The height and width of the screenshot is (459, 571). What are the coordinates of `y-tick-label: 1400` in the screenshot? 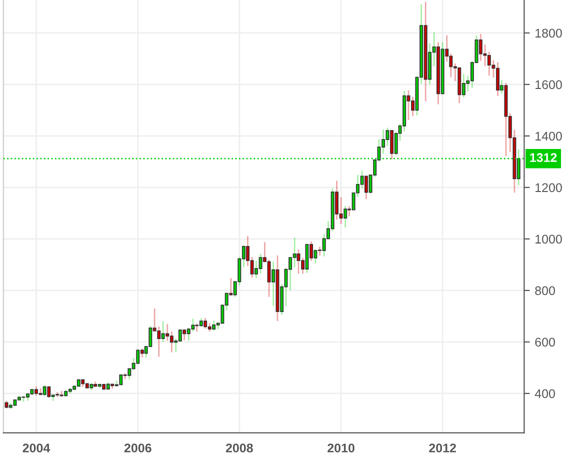 It's located at (549, 136).